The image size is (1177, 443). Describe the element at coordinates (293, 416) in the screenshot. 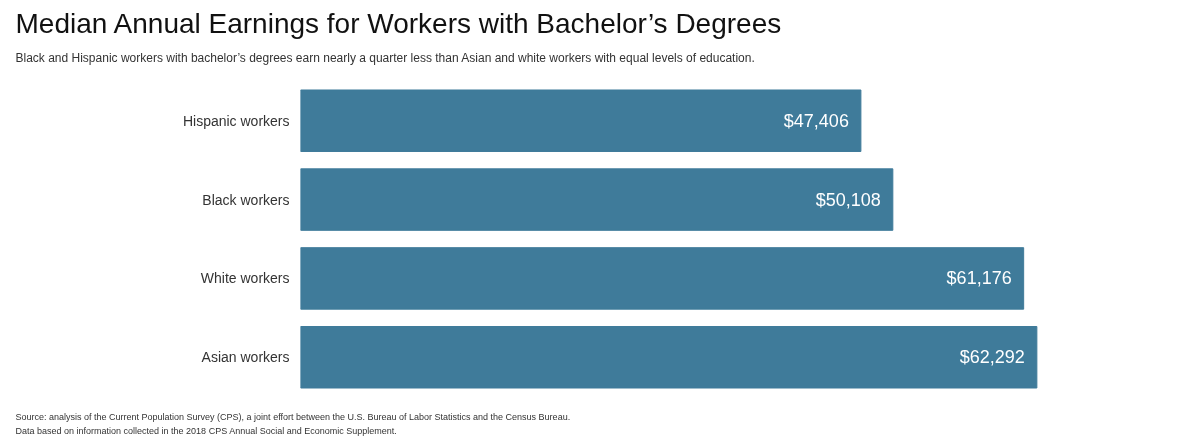

I see `source-note: Source: analysis of the Current Population Survey (CPS), a joint effort between the U.S. Bureau of Labor Statistics and the Census Bureau.` at that location.